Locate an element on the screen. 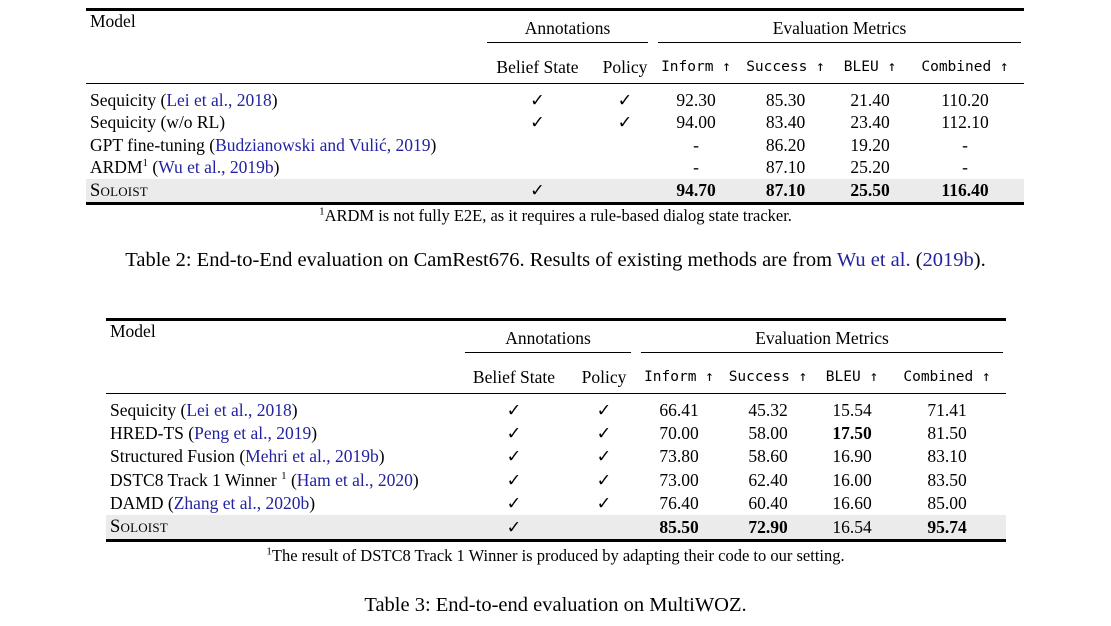 Image resolution: width=1111 pixels, height=626 pixels. citation-link: Peng et al., 2019 is located at coordinates (253, 433).